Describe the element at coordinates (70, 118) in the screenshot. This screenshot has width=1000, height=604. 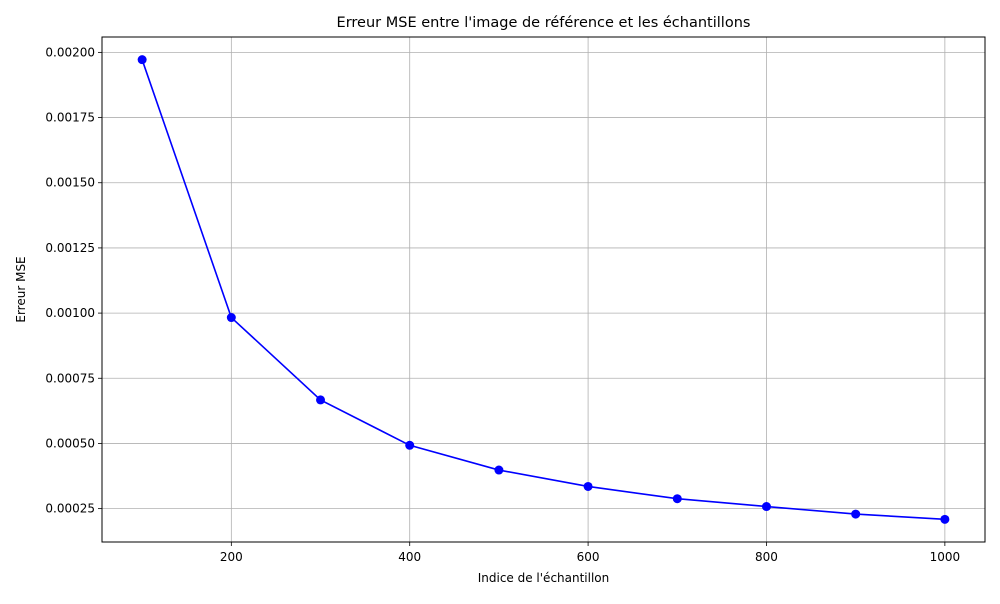
I see `y-tick-label: 0.00175` at that location.